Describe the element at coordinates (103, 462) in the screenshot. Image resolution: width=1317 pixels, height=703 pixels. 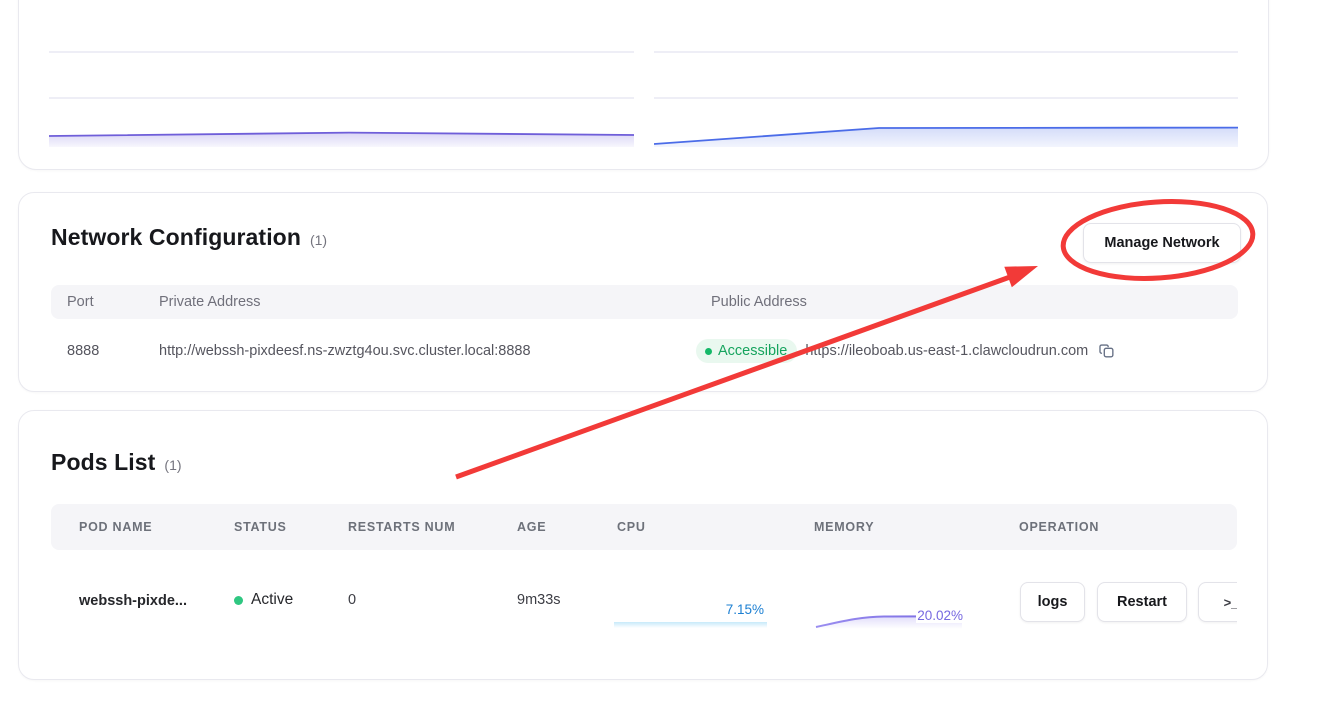
I see `pods-title: Pods List` at that location.